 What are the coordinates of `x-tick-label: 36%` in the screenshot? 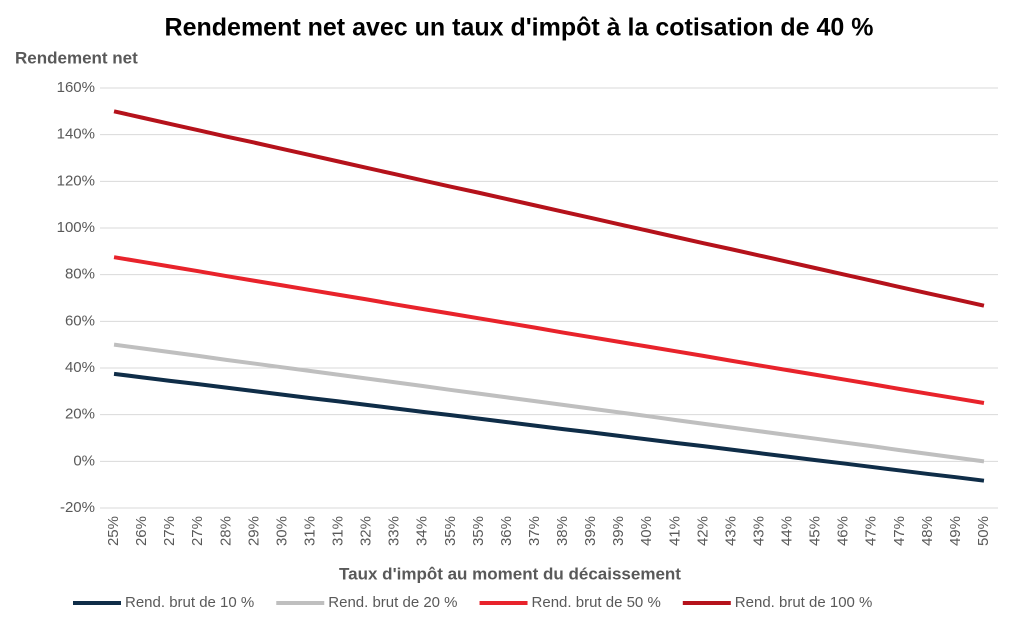 It's located at (506, 531).